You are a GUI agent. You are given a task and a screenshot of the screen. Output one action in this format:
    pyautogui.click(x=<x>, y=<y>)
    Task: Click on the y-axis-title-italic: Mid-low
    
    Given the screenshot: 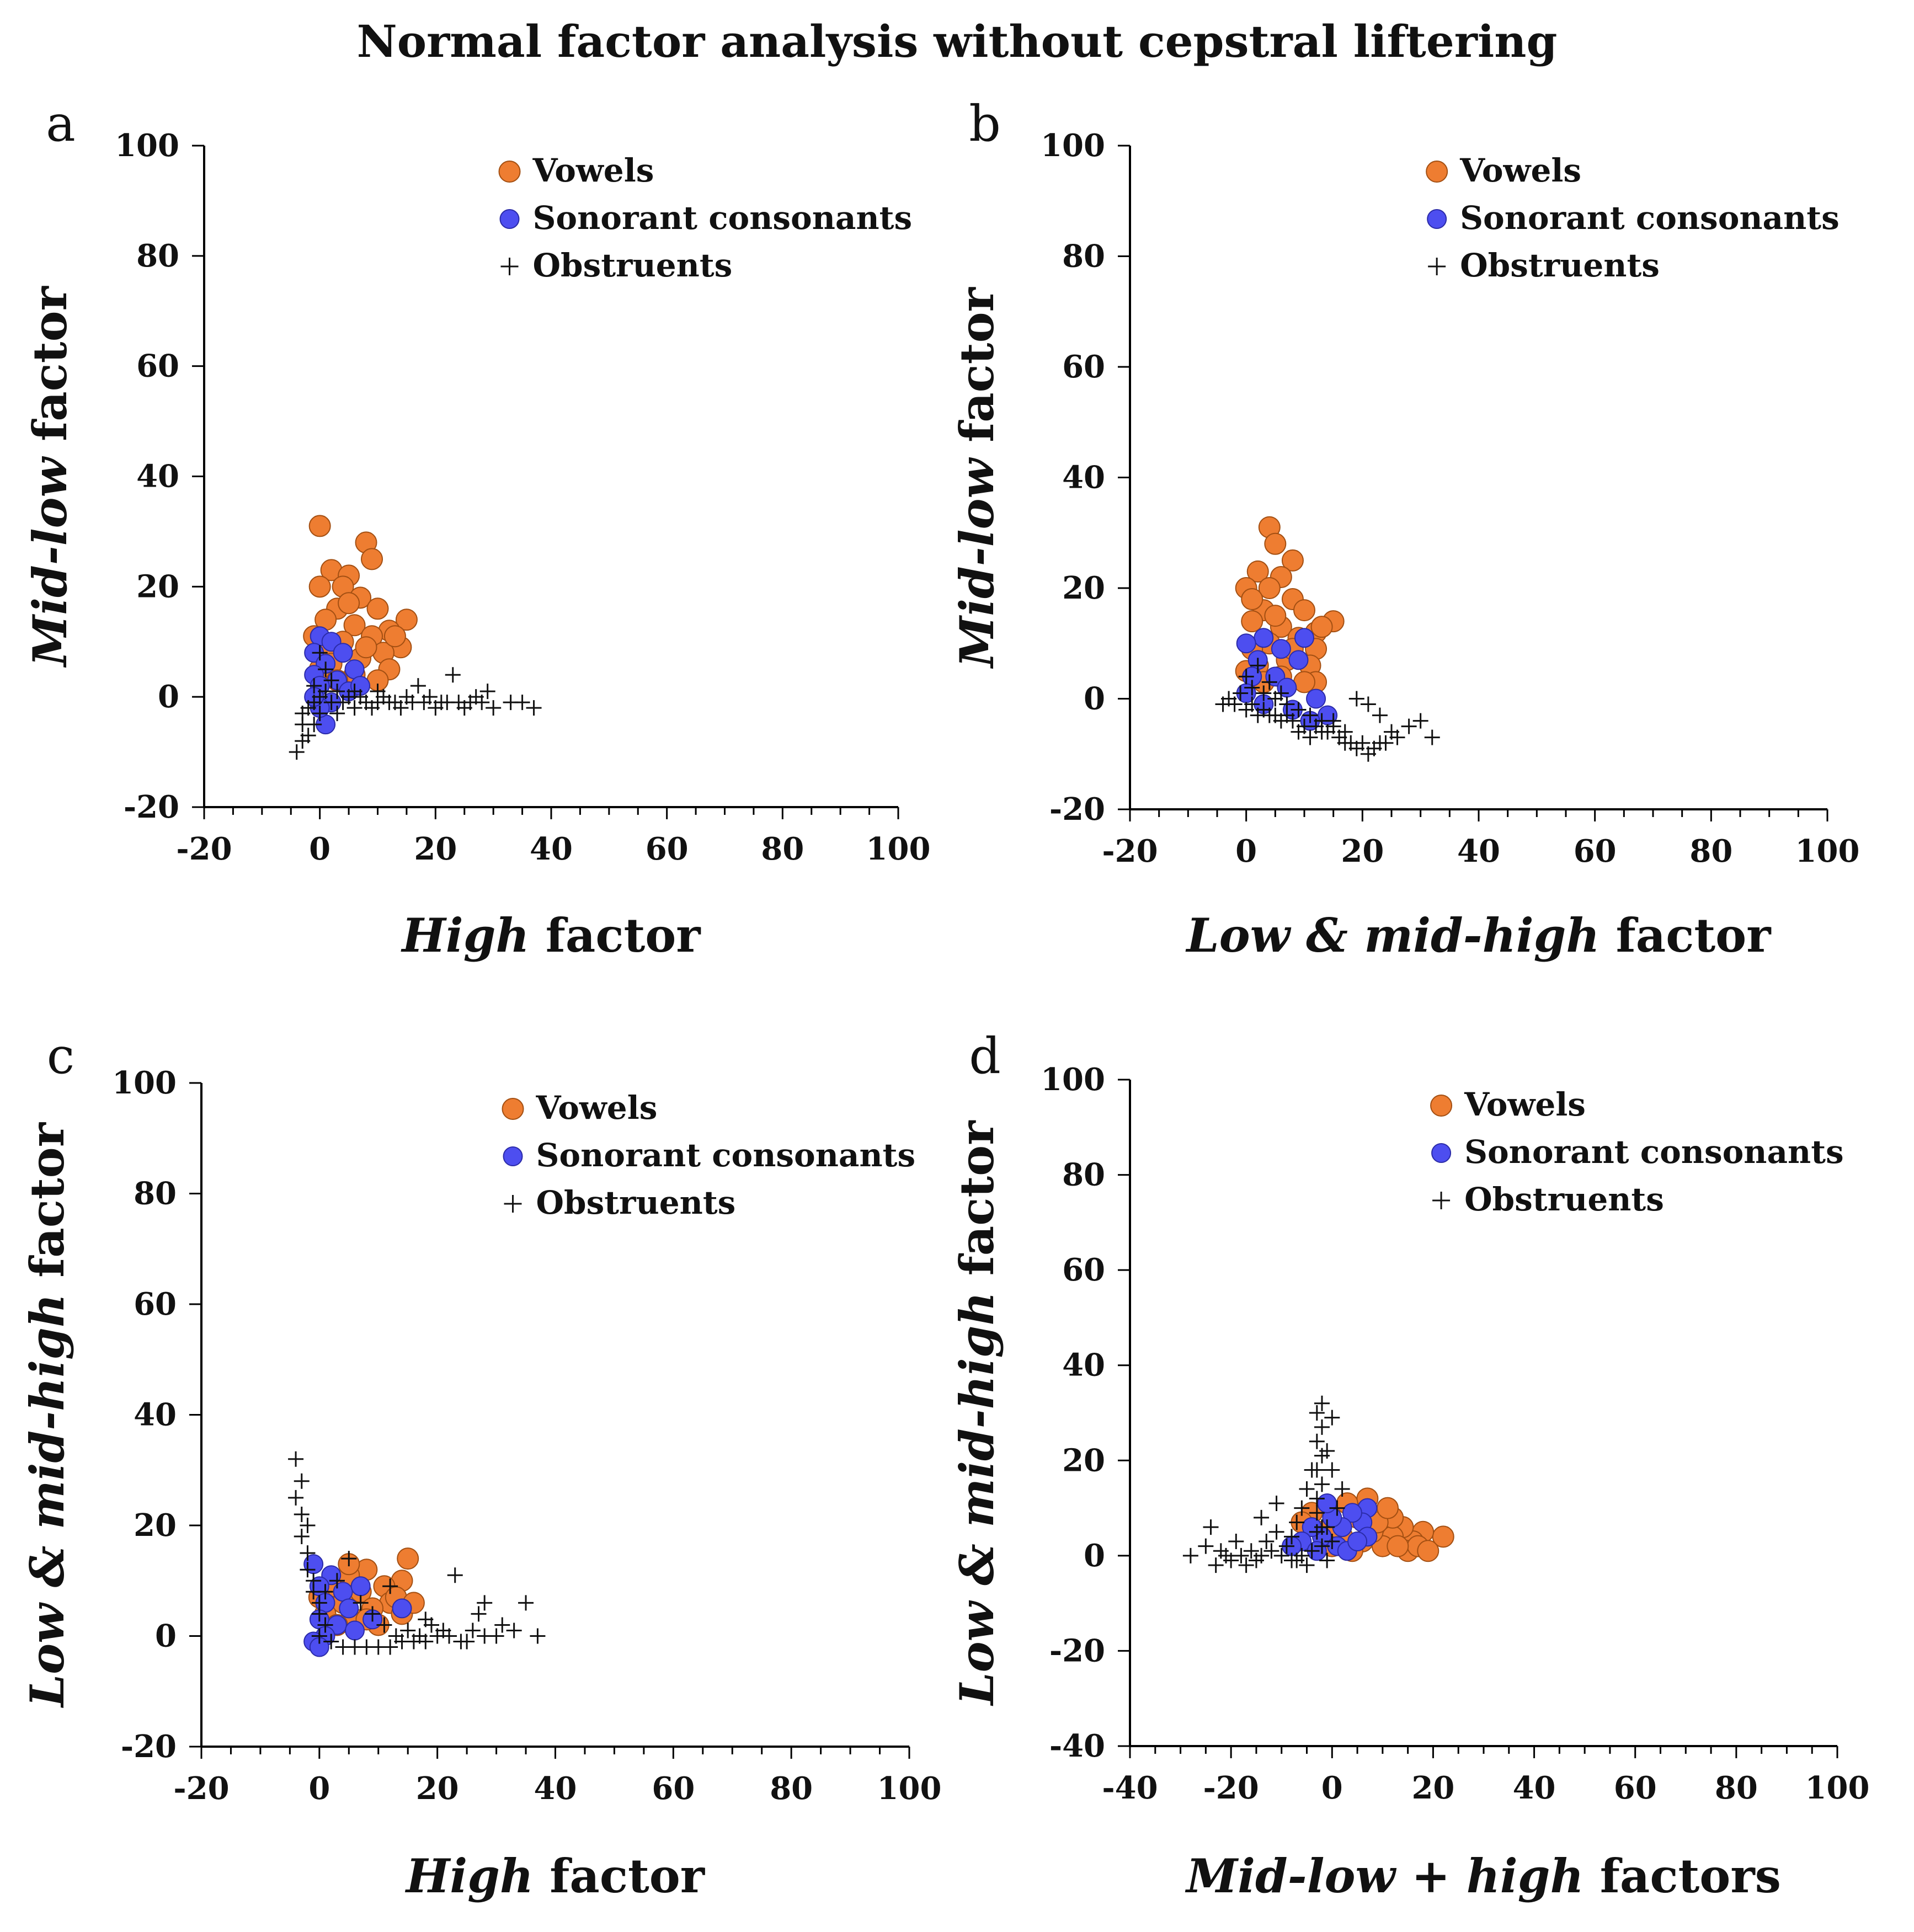 What is the action you would take?
    pyautogui.click(x=977, y=563)
    